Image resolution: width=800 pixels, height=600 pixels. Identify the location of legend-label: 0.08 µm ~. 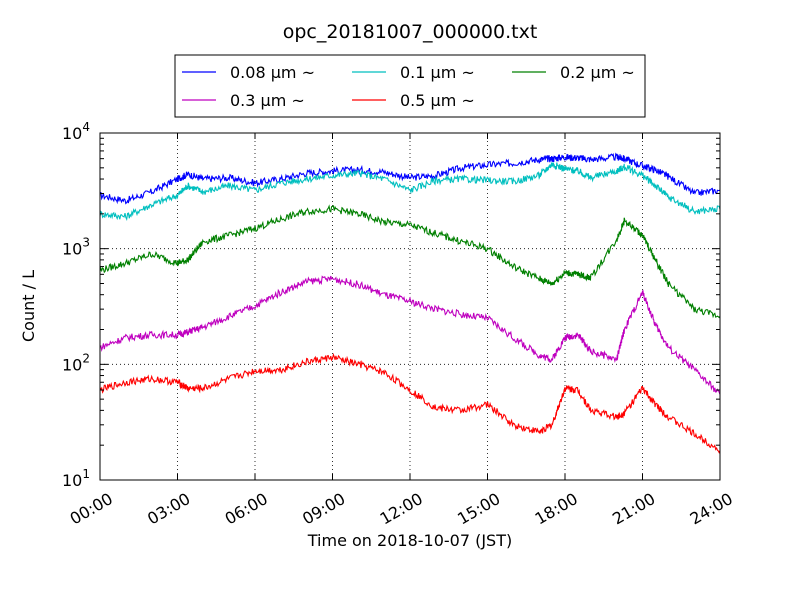
(272, 72).